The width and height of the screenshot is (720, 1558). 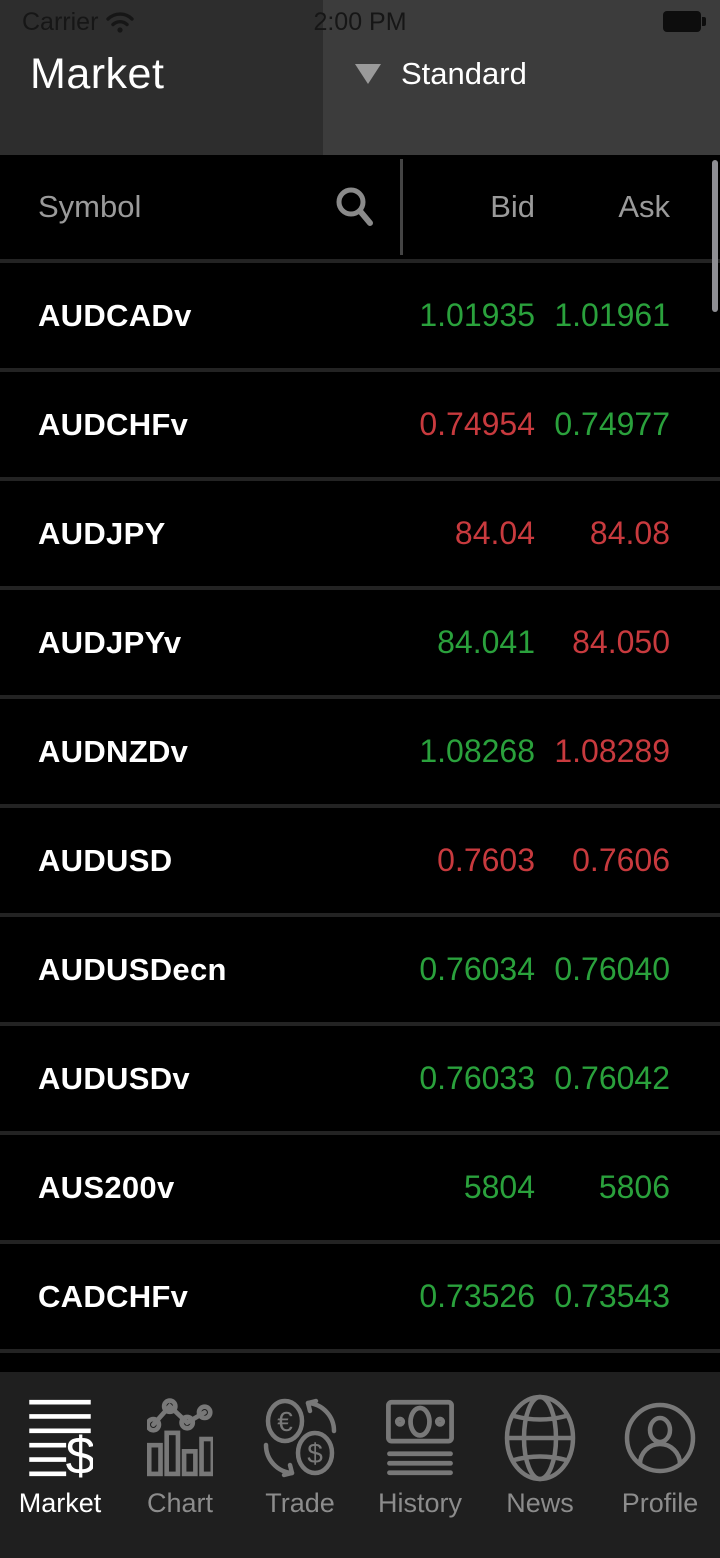 I want to click on currency-exchange-icon: € $, so click(x=300, y=1438).